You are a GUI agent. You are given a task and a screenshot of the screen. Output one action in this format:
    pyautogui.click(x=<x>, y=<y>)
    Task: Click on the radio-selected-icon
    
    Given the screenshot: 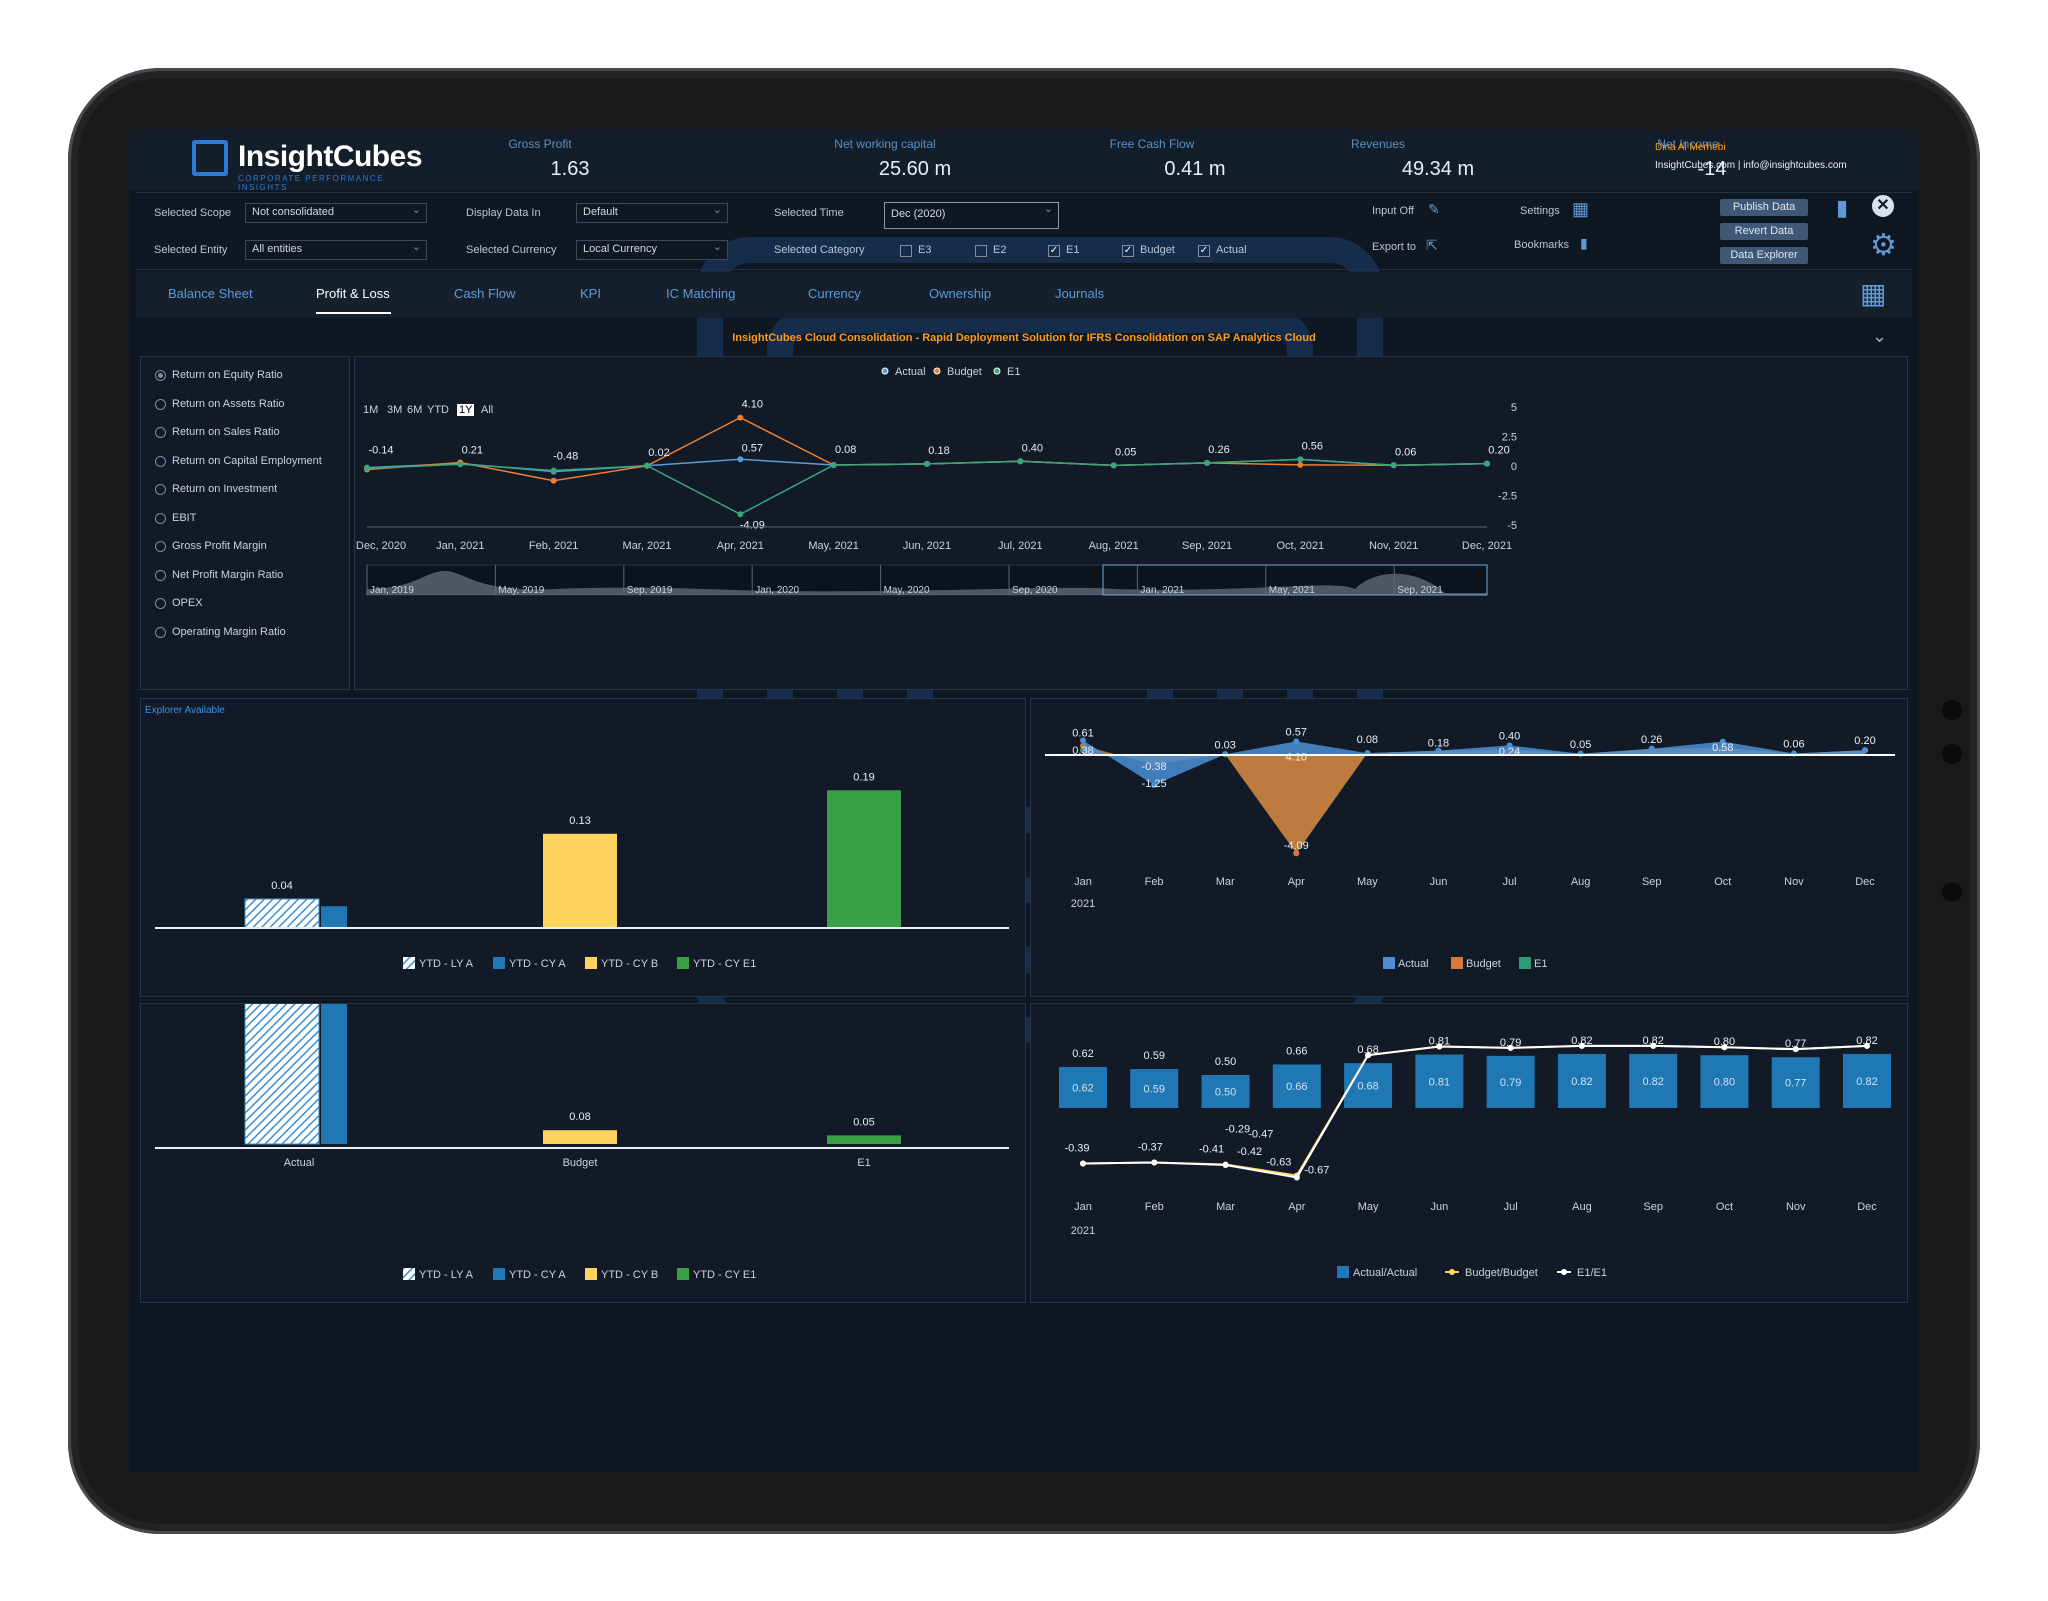 What is the action you would take?
    pyautogui.click(x=160, y=375)
    